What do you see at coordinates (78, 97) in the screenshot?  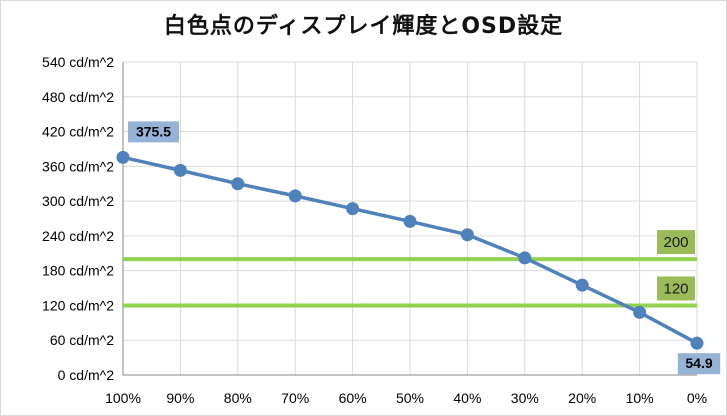 I see `y-tick-label: 480 cd/m^2` at bounding box center [78, 97].